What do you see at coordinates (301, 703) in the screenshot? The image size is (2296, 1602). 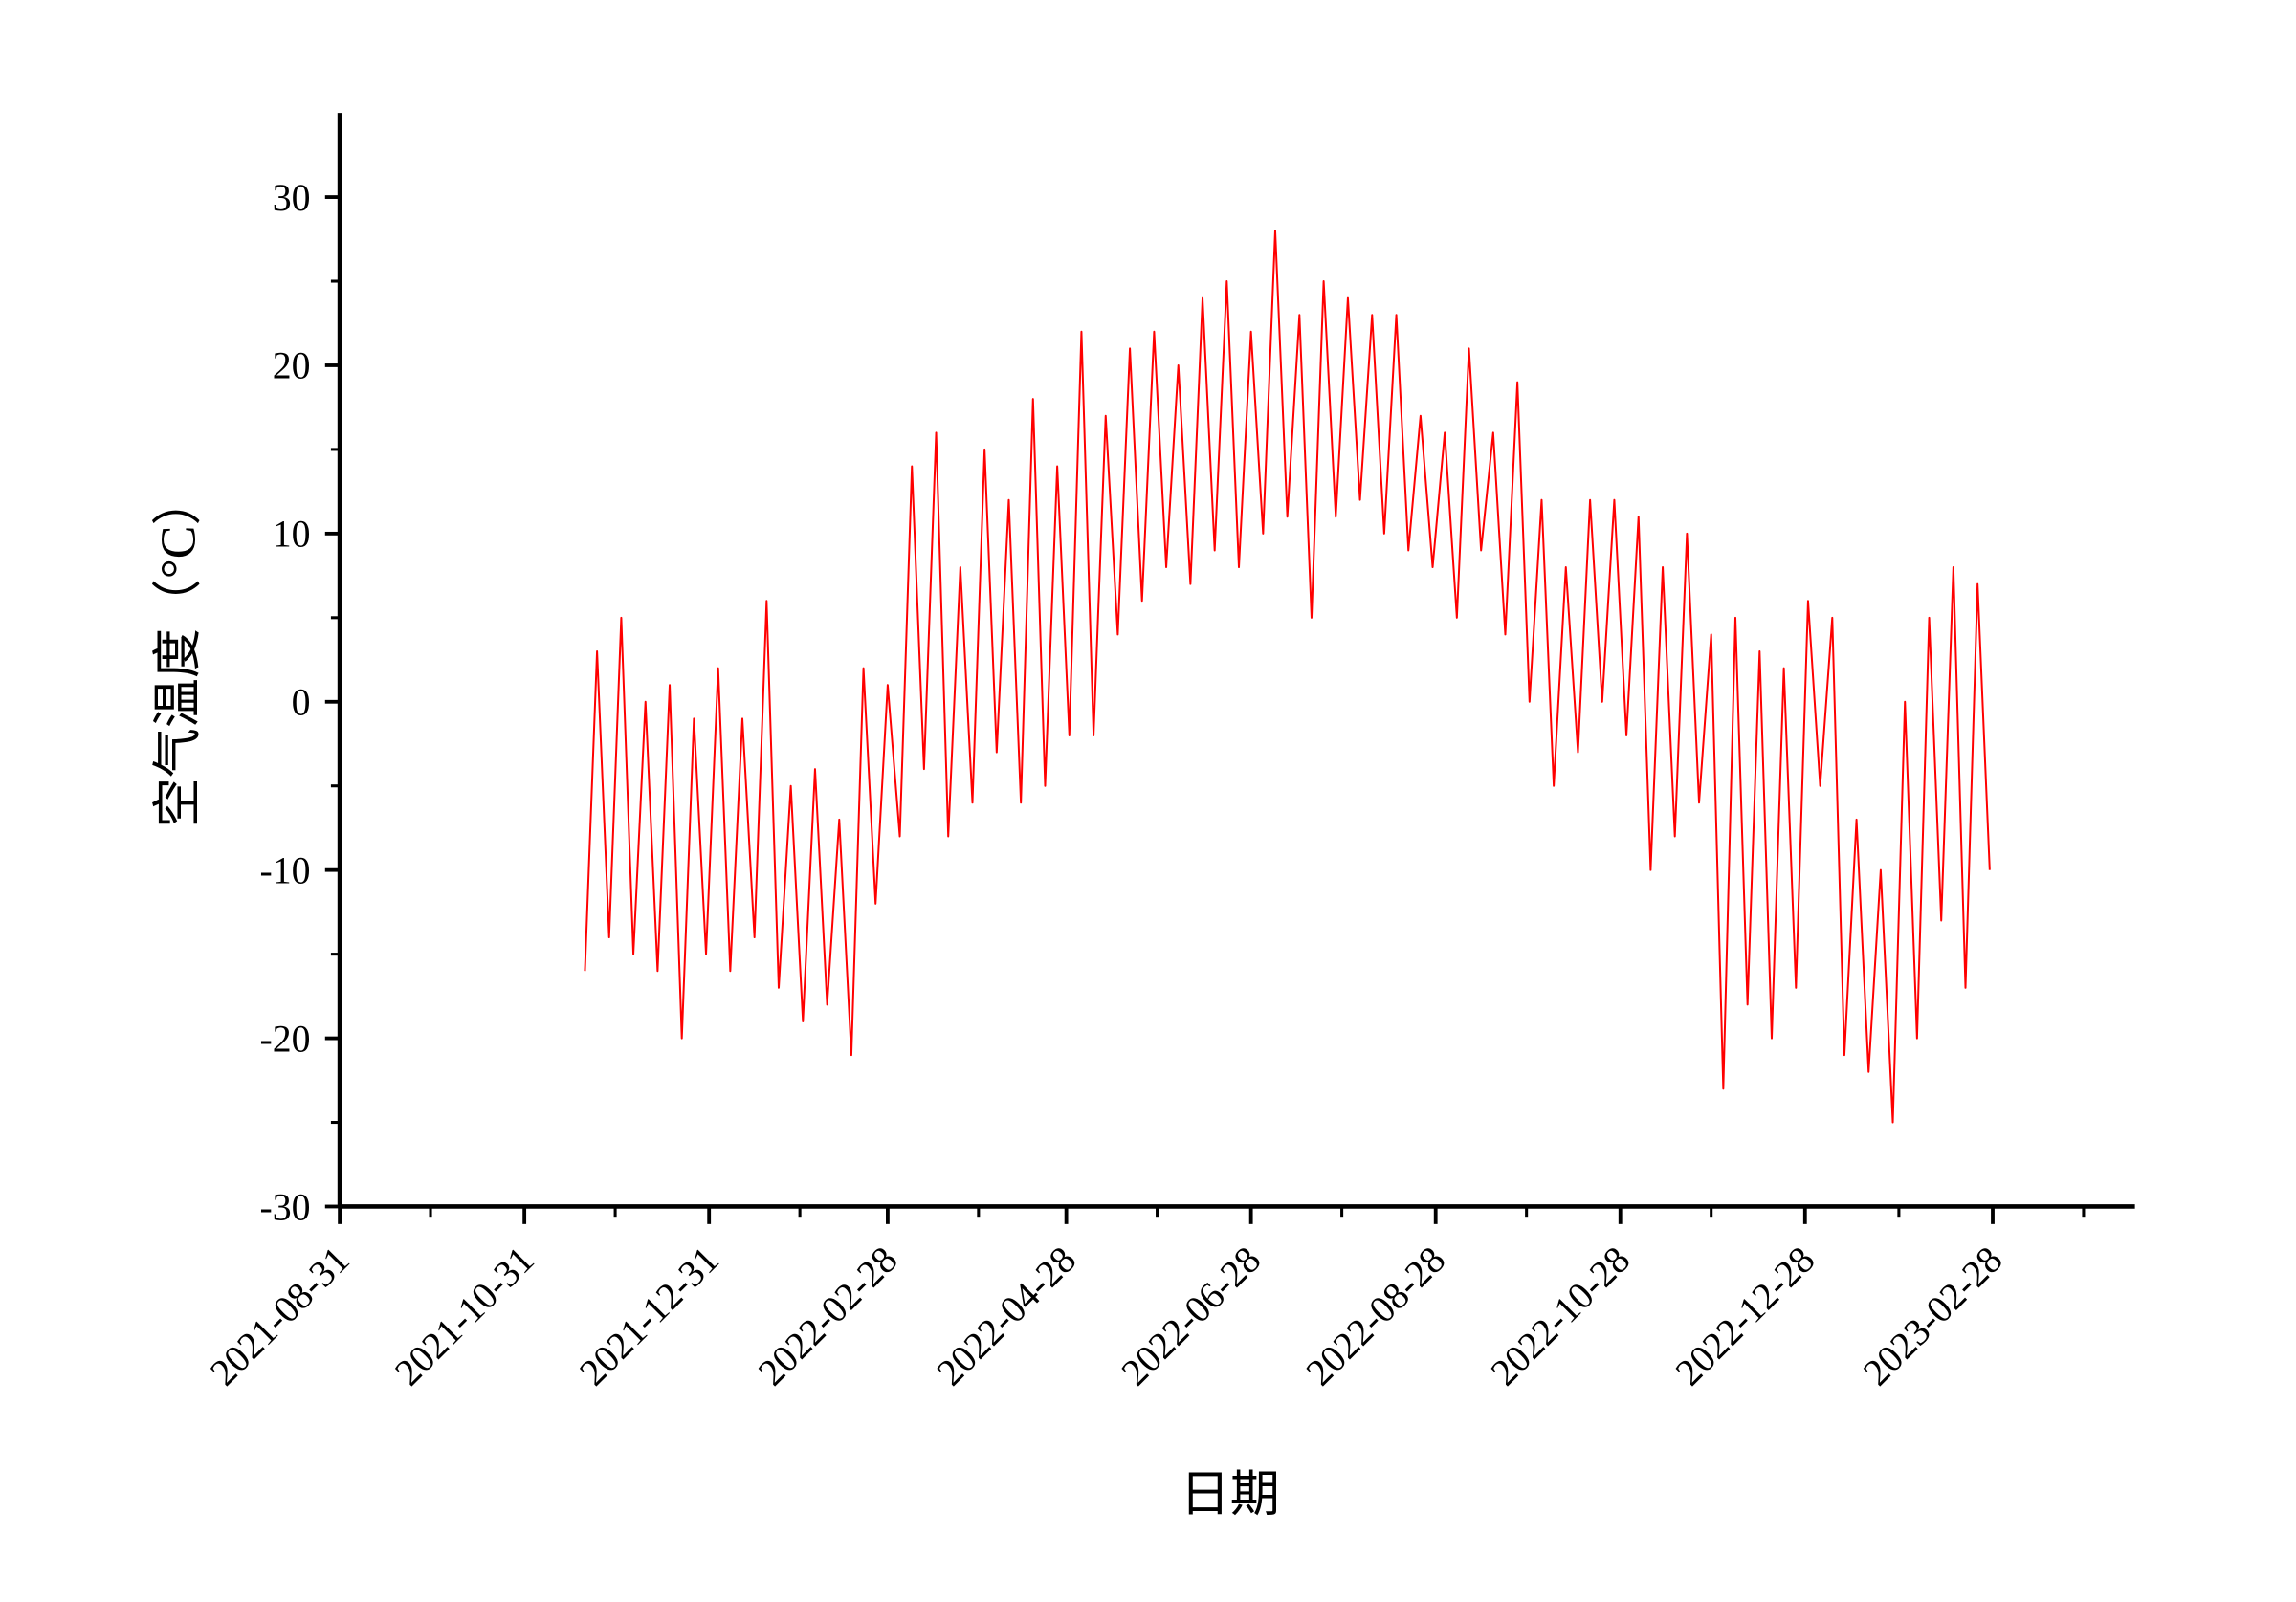 I see `y-tick-label: 0` at bounding box center [301, 703].